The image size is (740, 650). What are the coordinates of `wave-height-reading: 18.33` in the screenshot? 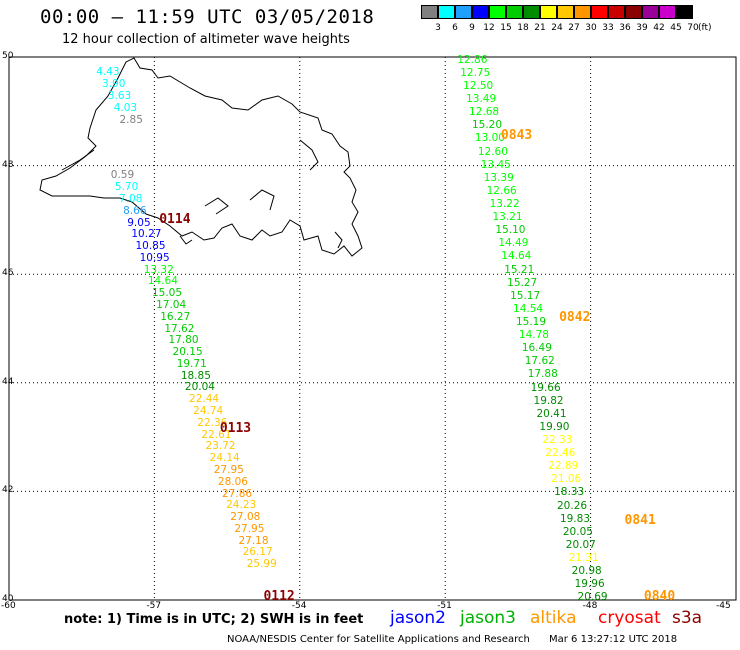 It's located at (569, 492).